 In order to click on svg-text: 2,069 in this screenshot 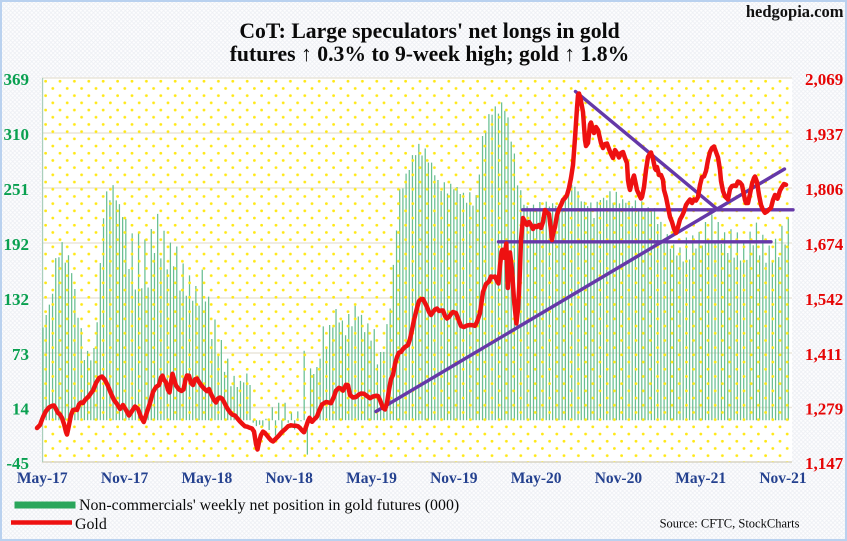, I will do `click(824, 79)`.